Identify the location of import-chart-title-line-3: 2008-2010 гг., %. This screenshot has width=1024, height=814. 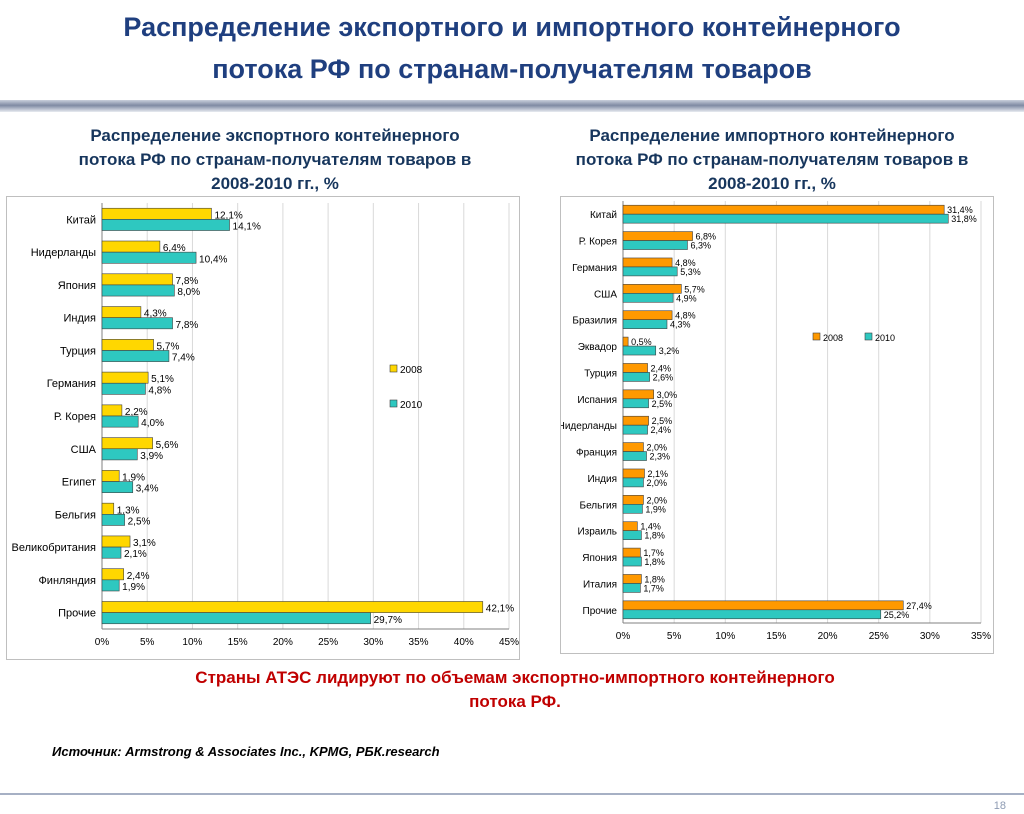
(772, 183).